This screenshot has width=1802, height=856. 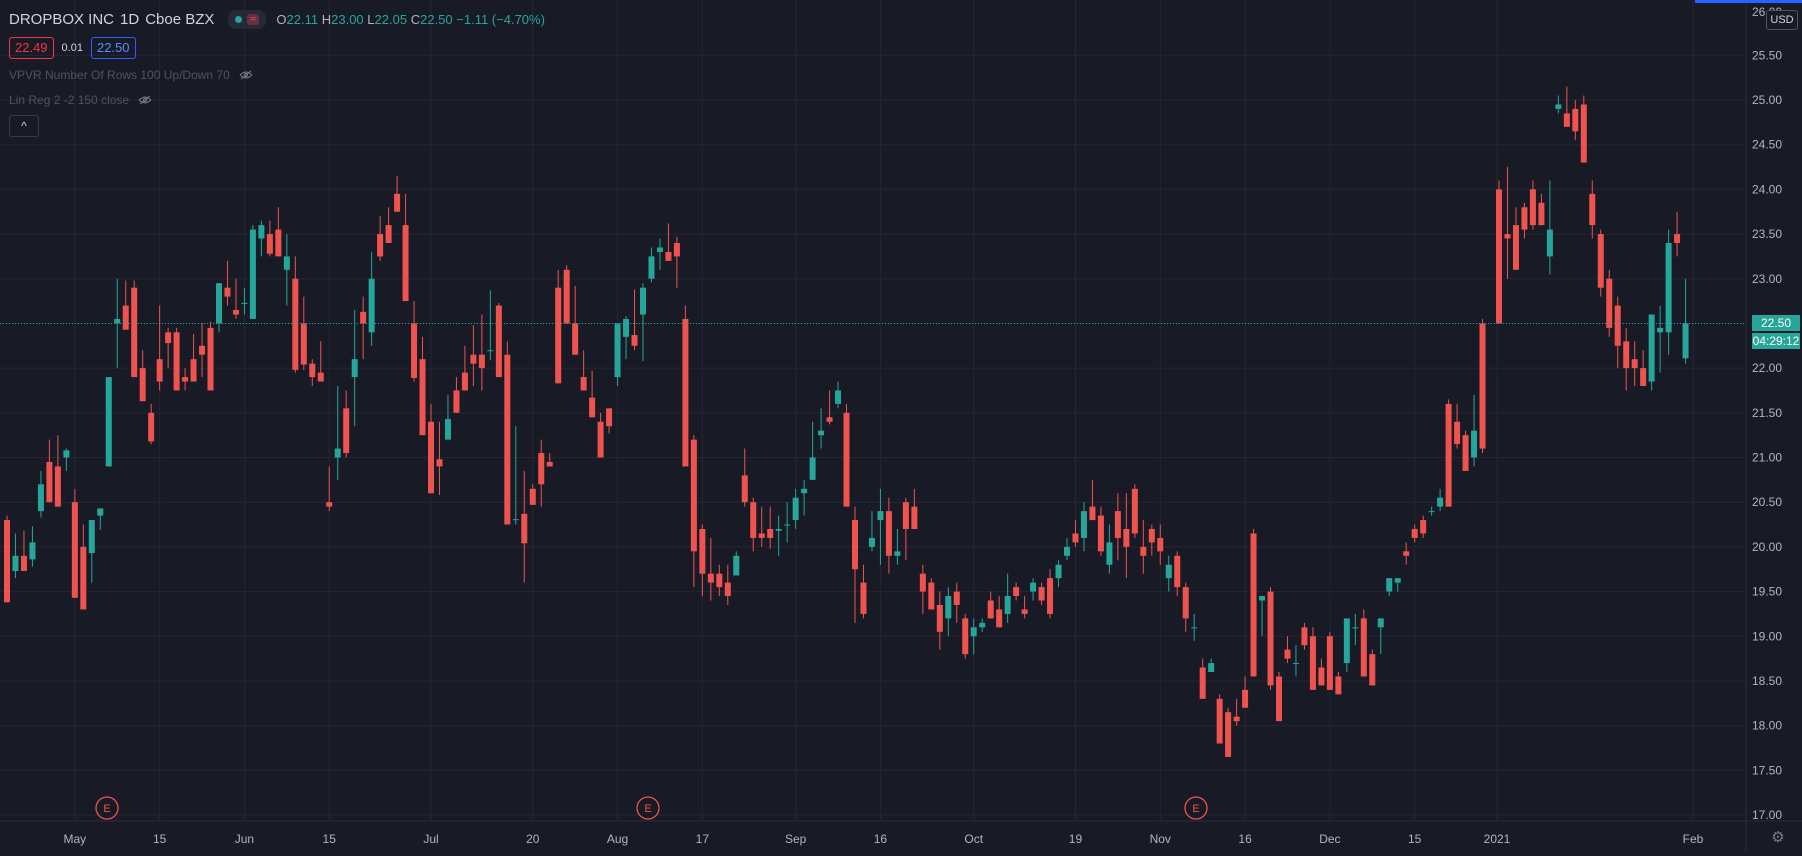 What do you see at coordinates (1196, 808) in the screenshot?
I see `earnings-marker-icon` at bounding box center [1196, 808].